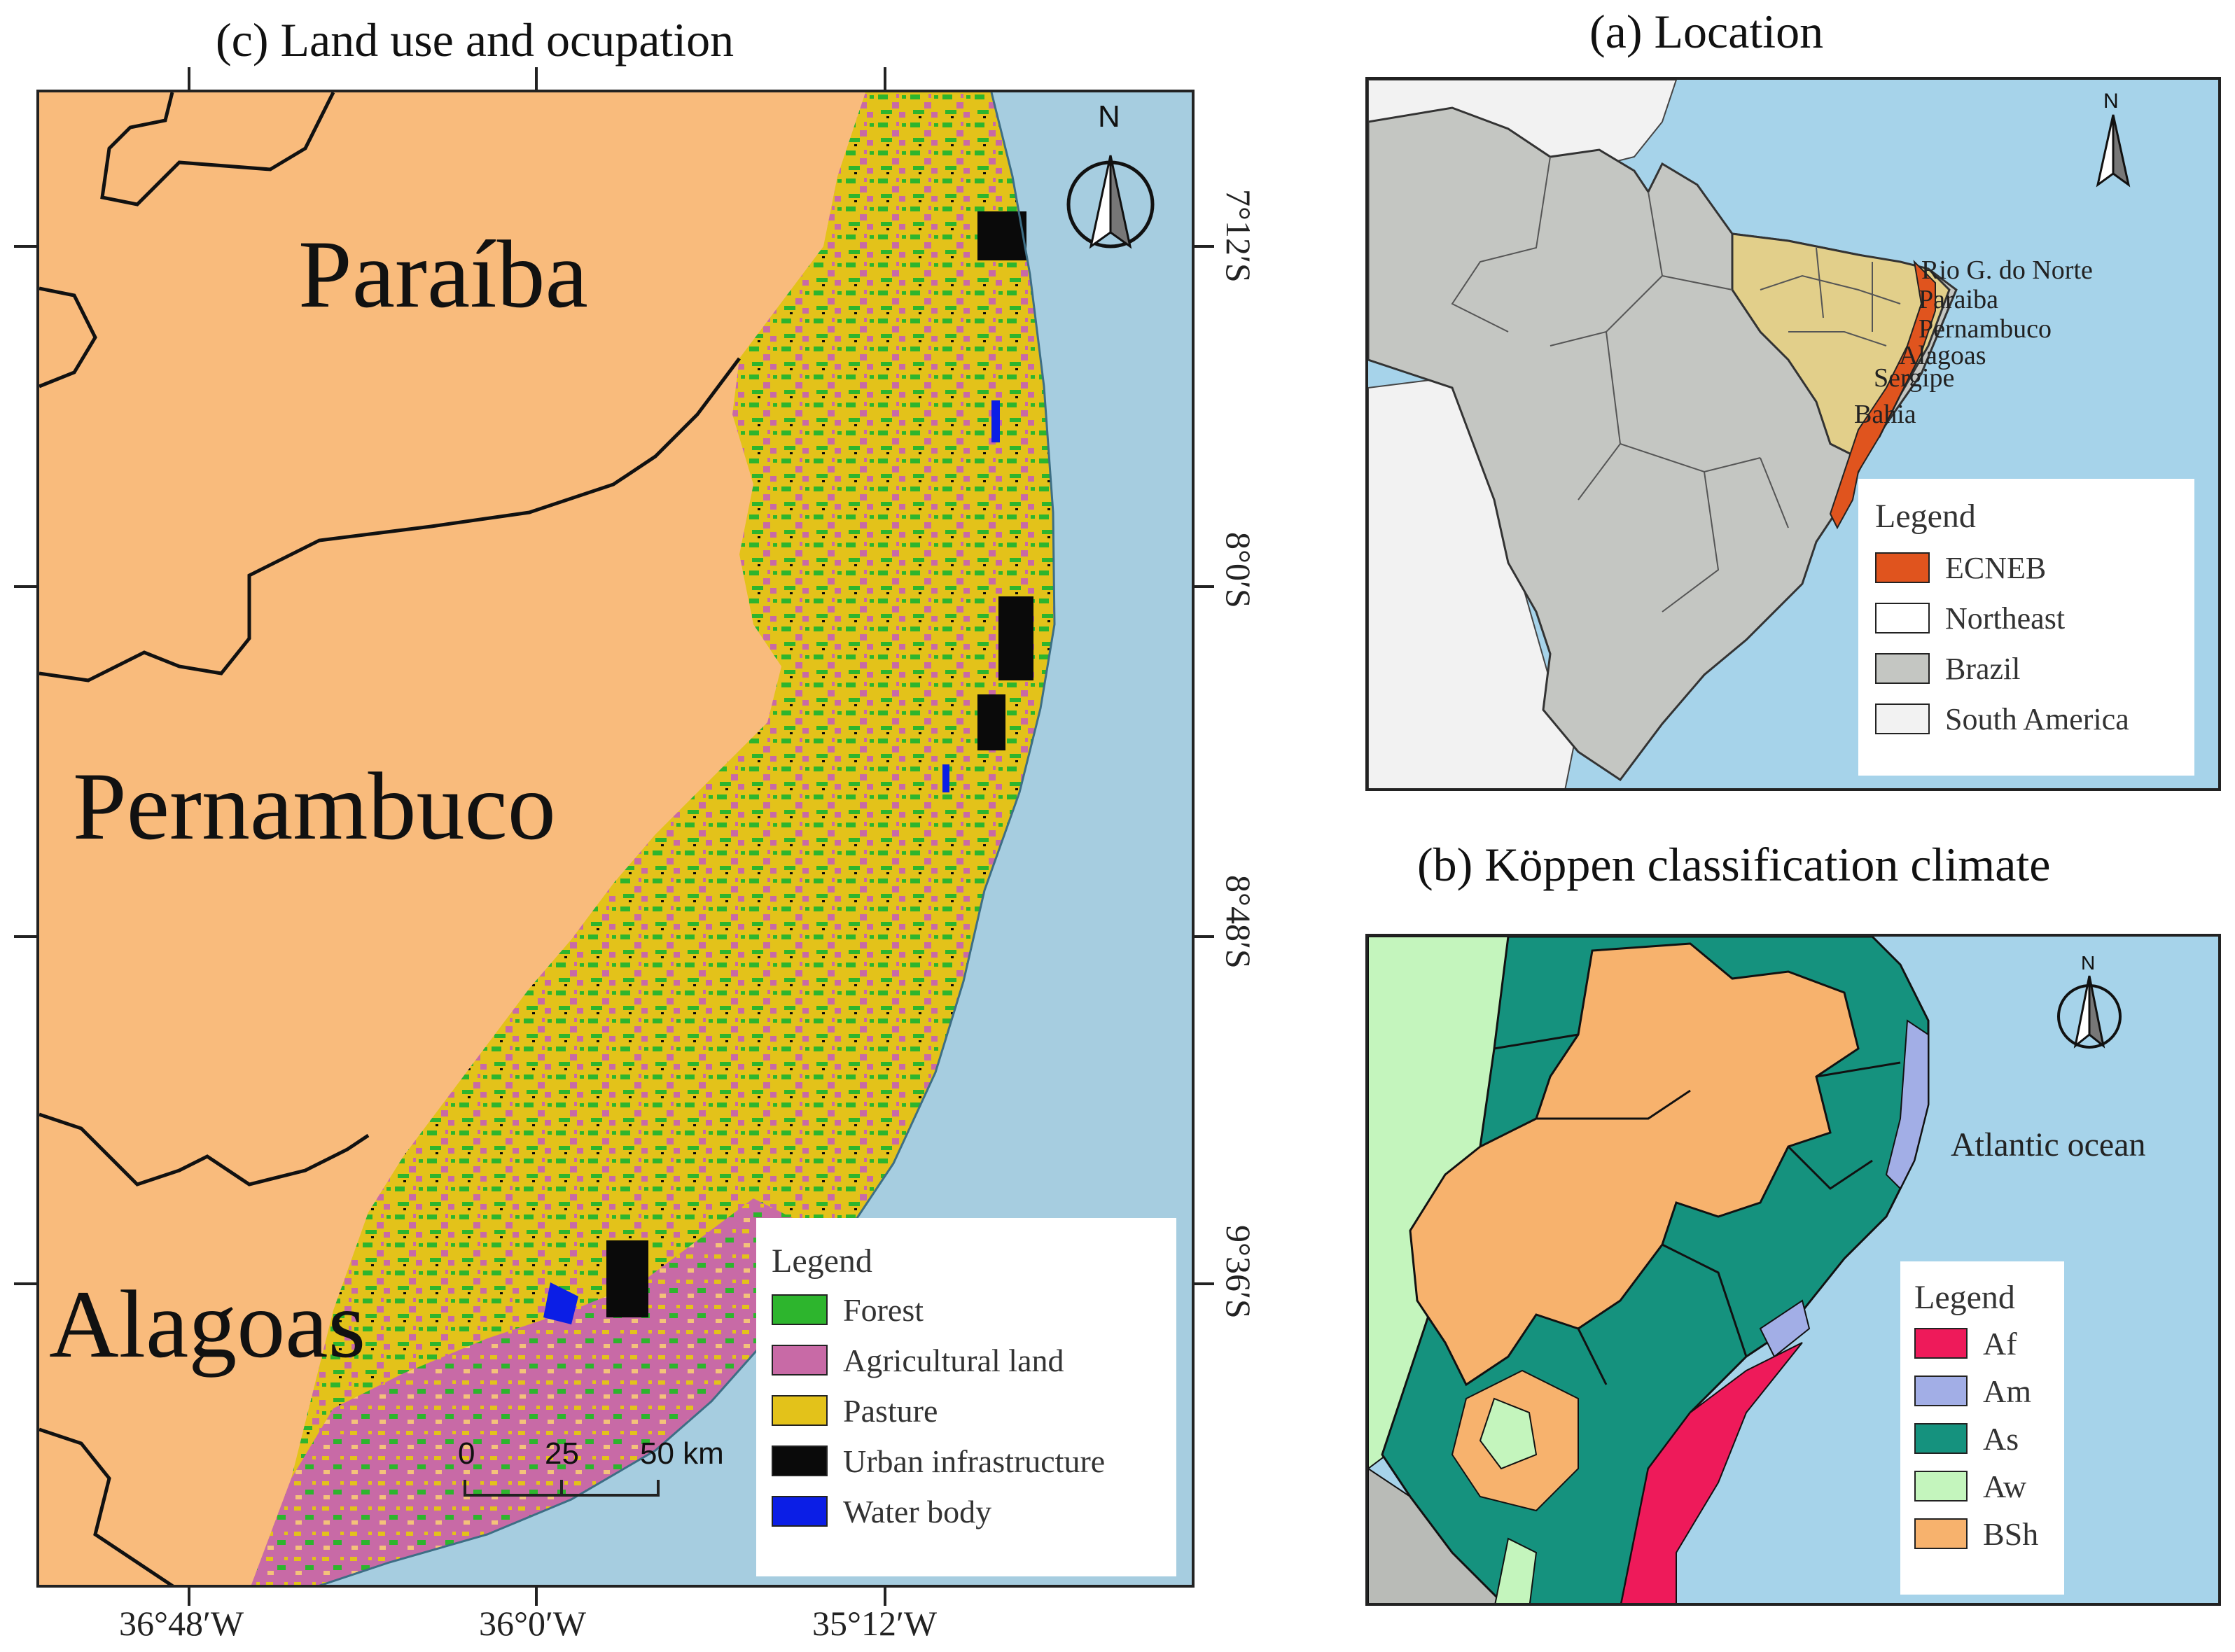 Image resolution: width=2235 pixels, height=1652 pixels. I want to click on lat-label: 9°36′S, so click(1238, 1272).